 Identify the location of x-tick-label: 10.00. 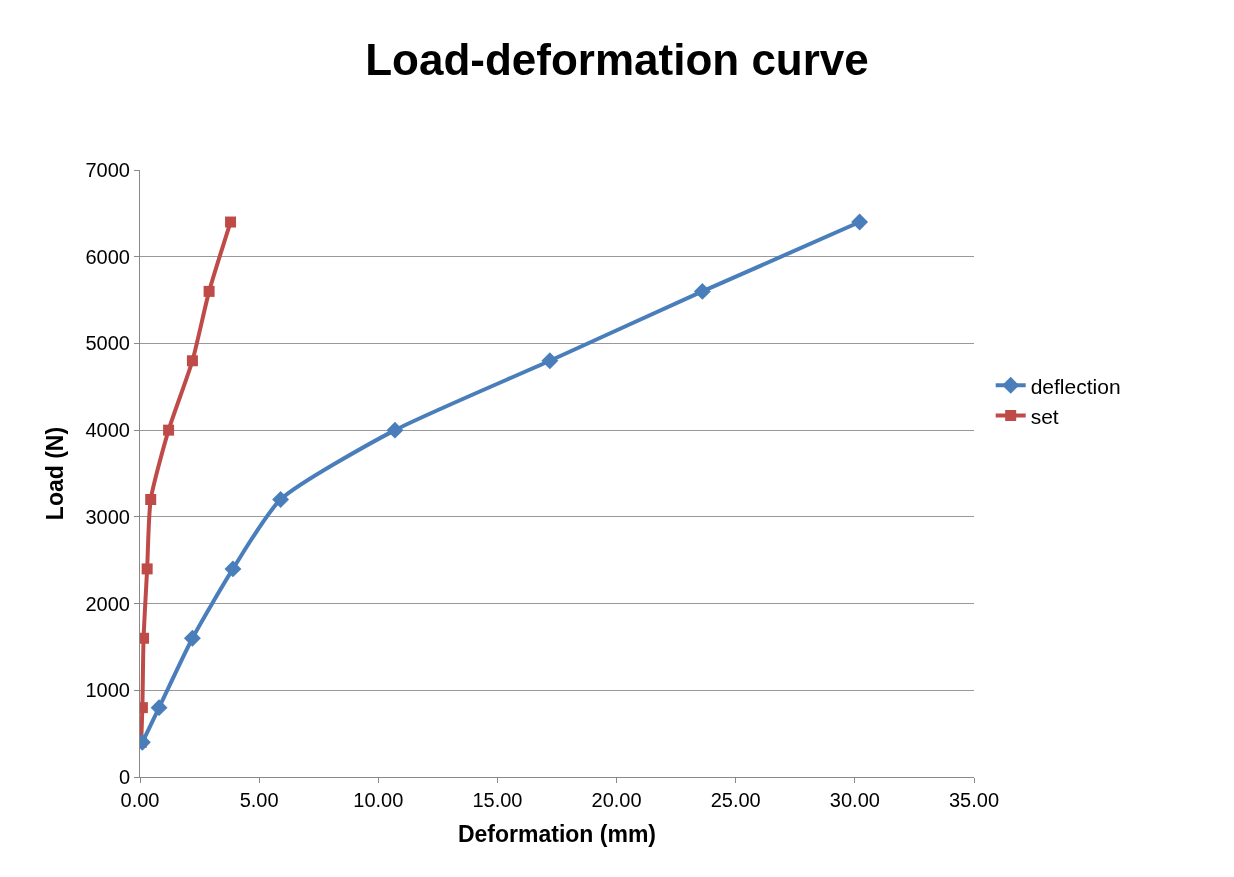
(378, 800).